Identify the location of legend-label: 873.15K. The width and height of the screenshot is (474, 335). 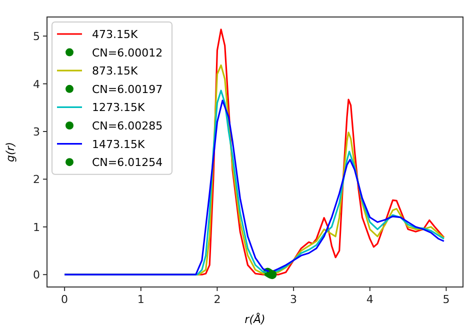
(115, 71).